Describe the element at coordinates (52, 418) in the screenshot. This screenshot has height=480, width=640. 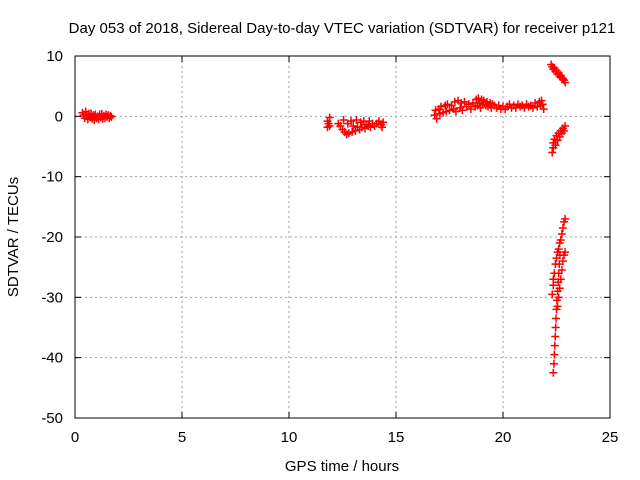
I see `y-tick-label: -50` at that location.